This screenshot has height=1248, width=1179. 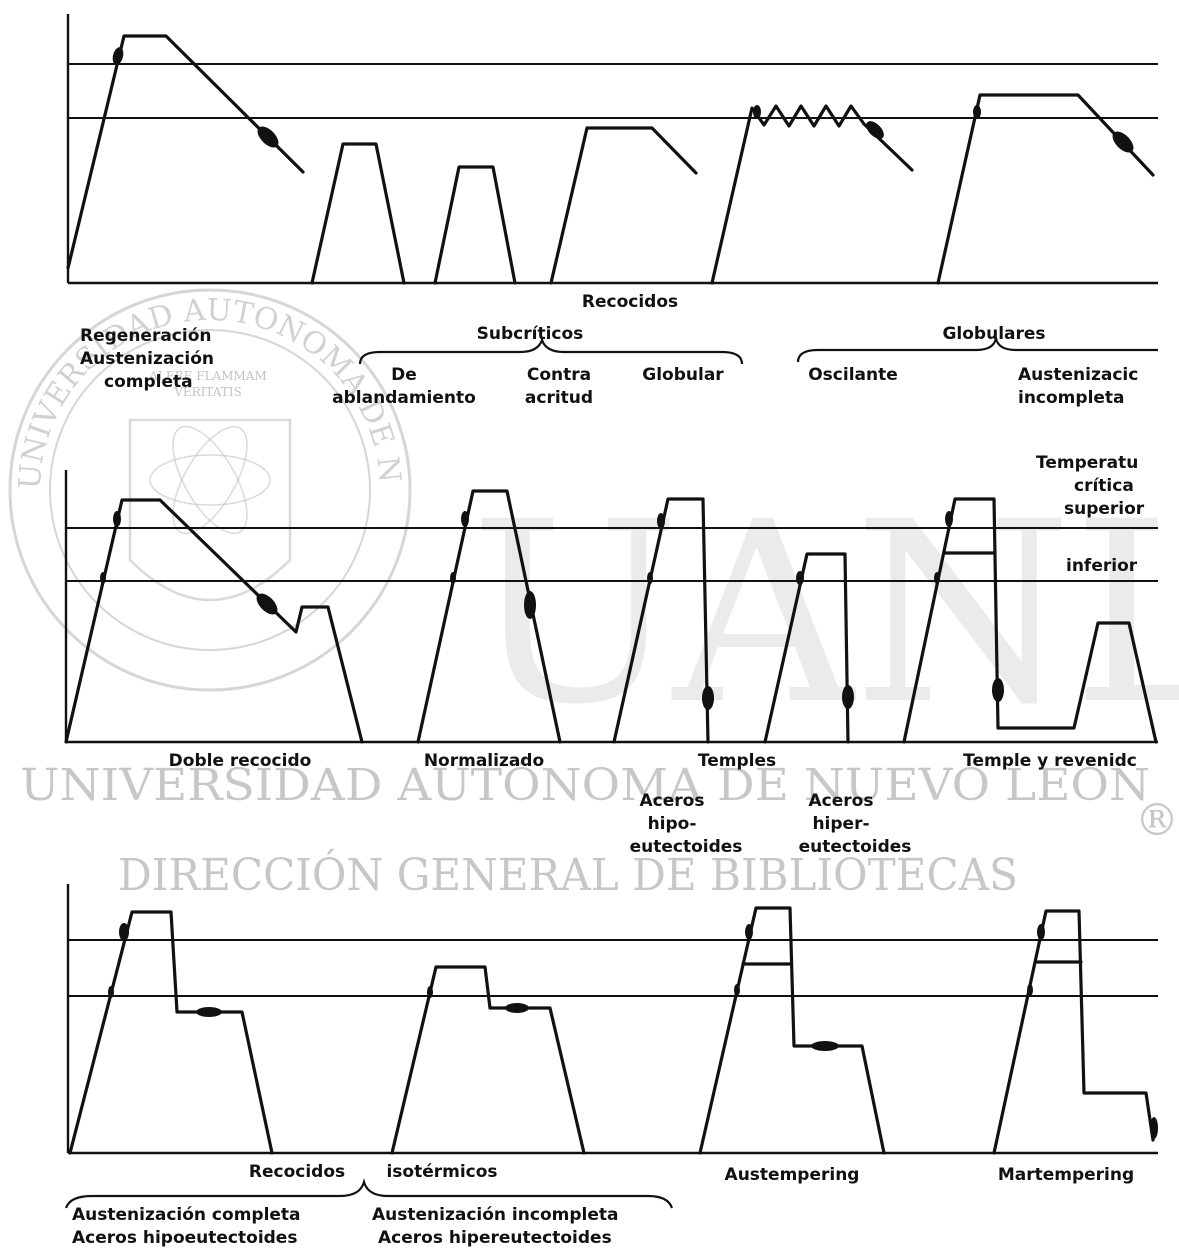 I want to click on label-acritud: acritud, so click(x=559, y=398).